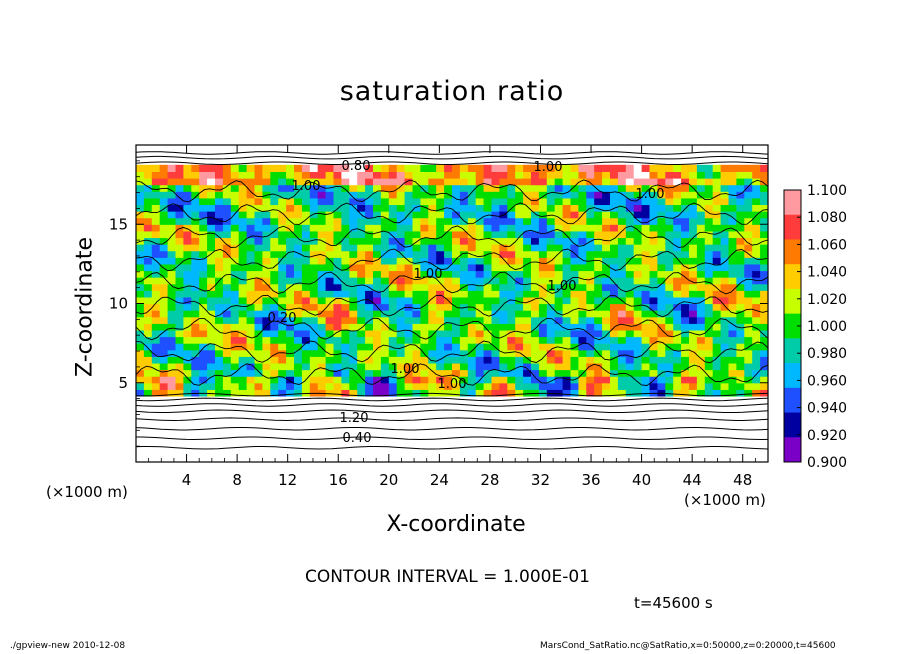  What do you see at coordinates (792, 252) in the screenshot?
I see `colorbar-swatch` at bounding box center [792, 252].